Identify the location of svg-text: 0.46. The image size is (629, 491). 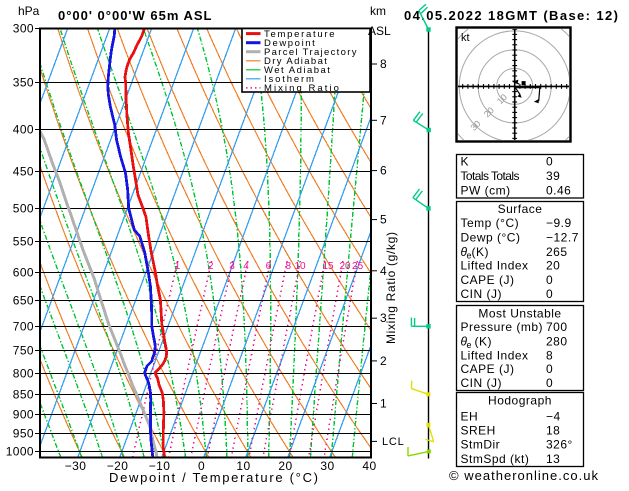
(558, 191).